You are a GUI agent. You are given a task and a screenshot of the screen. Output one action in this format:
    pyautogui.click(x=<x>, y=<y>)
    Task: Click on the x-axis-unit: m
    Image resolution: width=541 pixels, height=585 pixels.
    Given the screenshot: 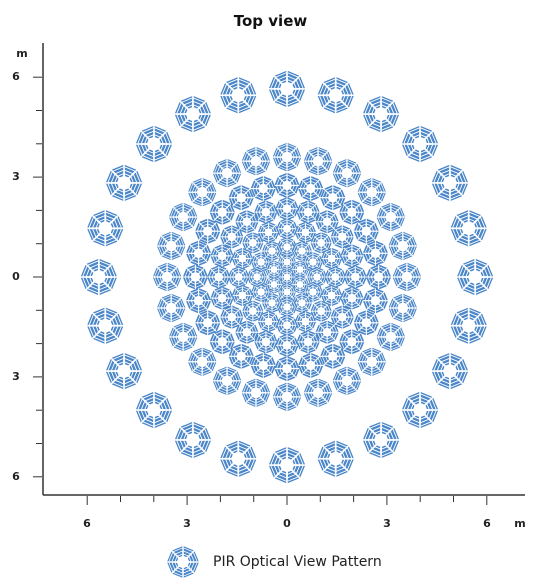 What is the action you would take?
    pyautogui.click(x=519, y=523)
    